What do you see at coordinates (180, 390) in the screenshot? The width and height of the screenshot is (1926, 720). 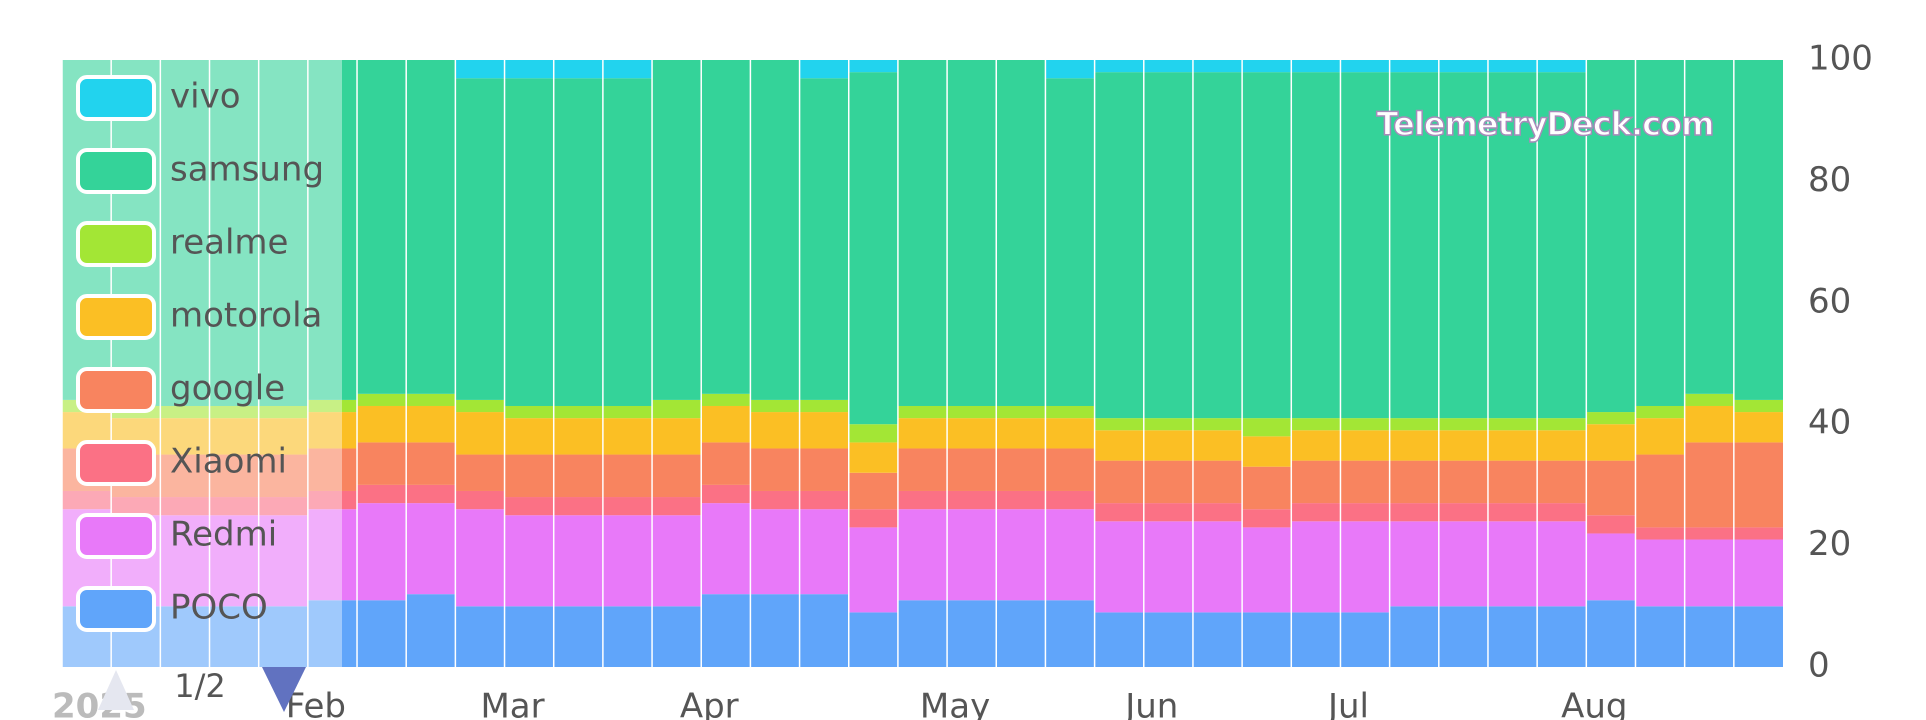 I see `legend-item: google` at bounding box center [180, 390].